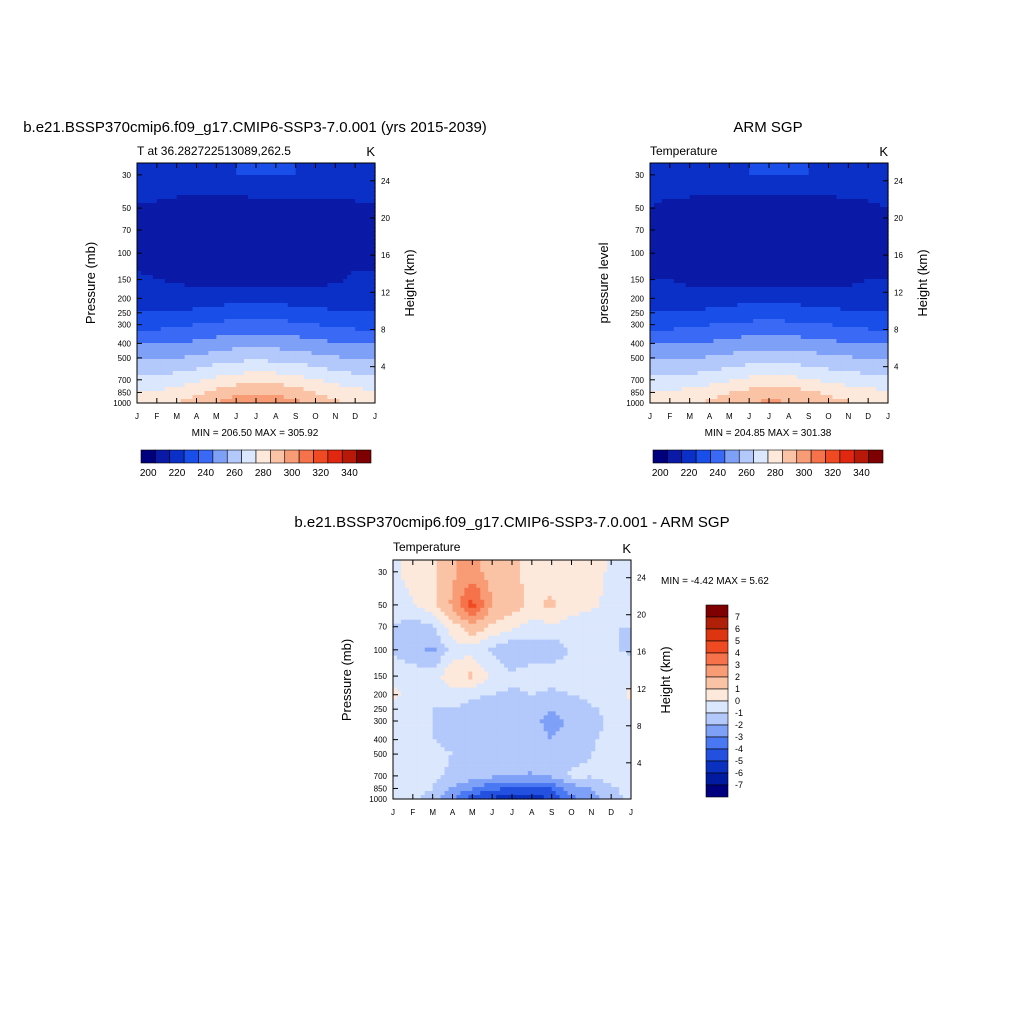  What do you see at coordinates (335, 456) in the screenshot?
I see `colorbar-swatch` at bounding box center [335, 456].